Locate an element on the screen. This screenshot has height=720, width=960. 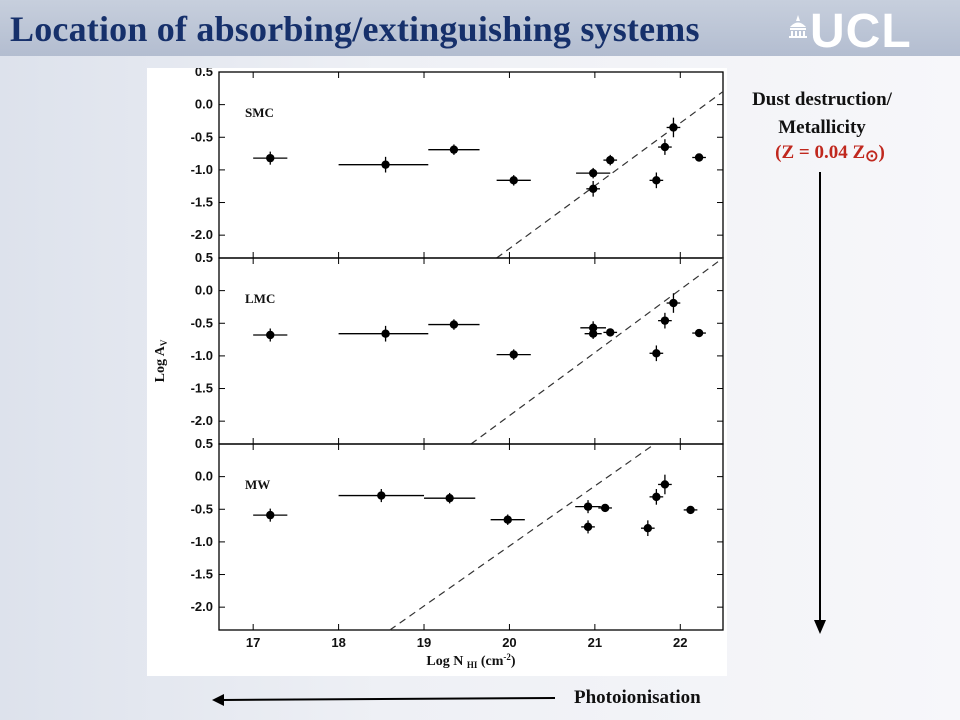
mw-panel-frame is located at coordinates (471, 537).